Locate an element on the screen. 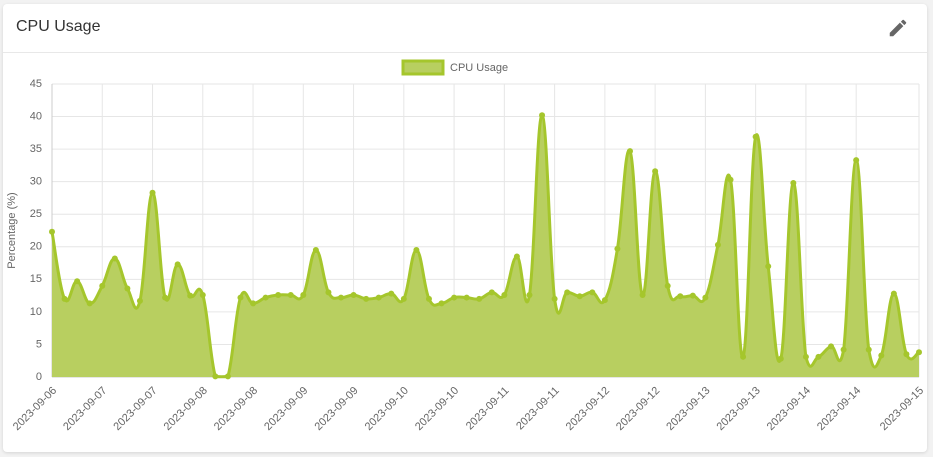 This screenshot has height=457, width=933. y-tick-label: 40 is located at coordinates (36, 116).